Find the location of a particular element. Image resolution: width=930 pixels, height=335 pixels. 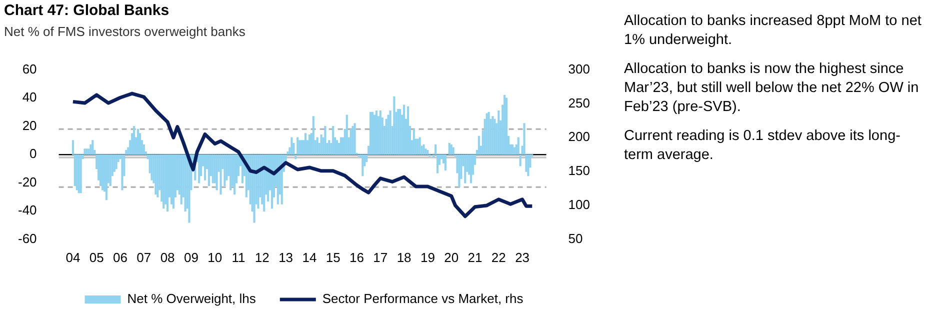

legend-label: Sector Performance vs Market, rhs is located at coordinates (423, 298).